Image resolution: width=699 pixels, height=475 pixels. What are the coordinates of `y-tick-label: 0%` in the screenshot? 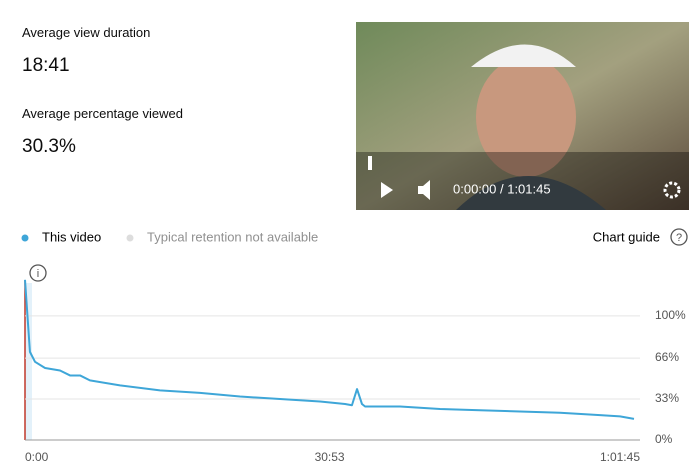 It's located at (664, 439).